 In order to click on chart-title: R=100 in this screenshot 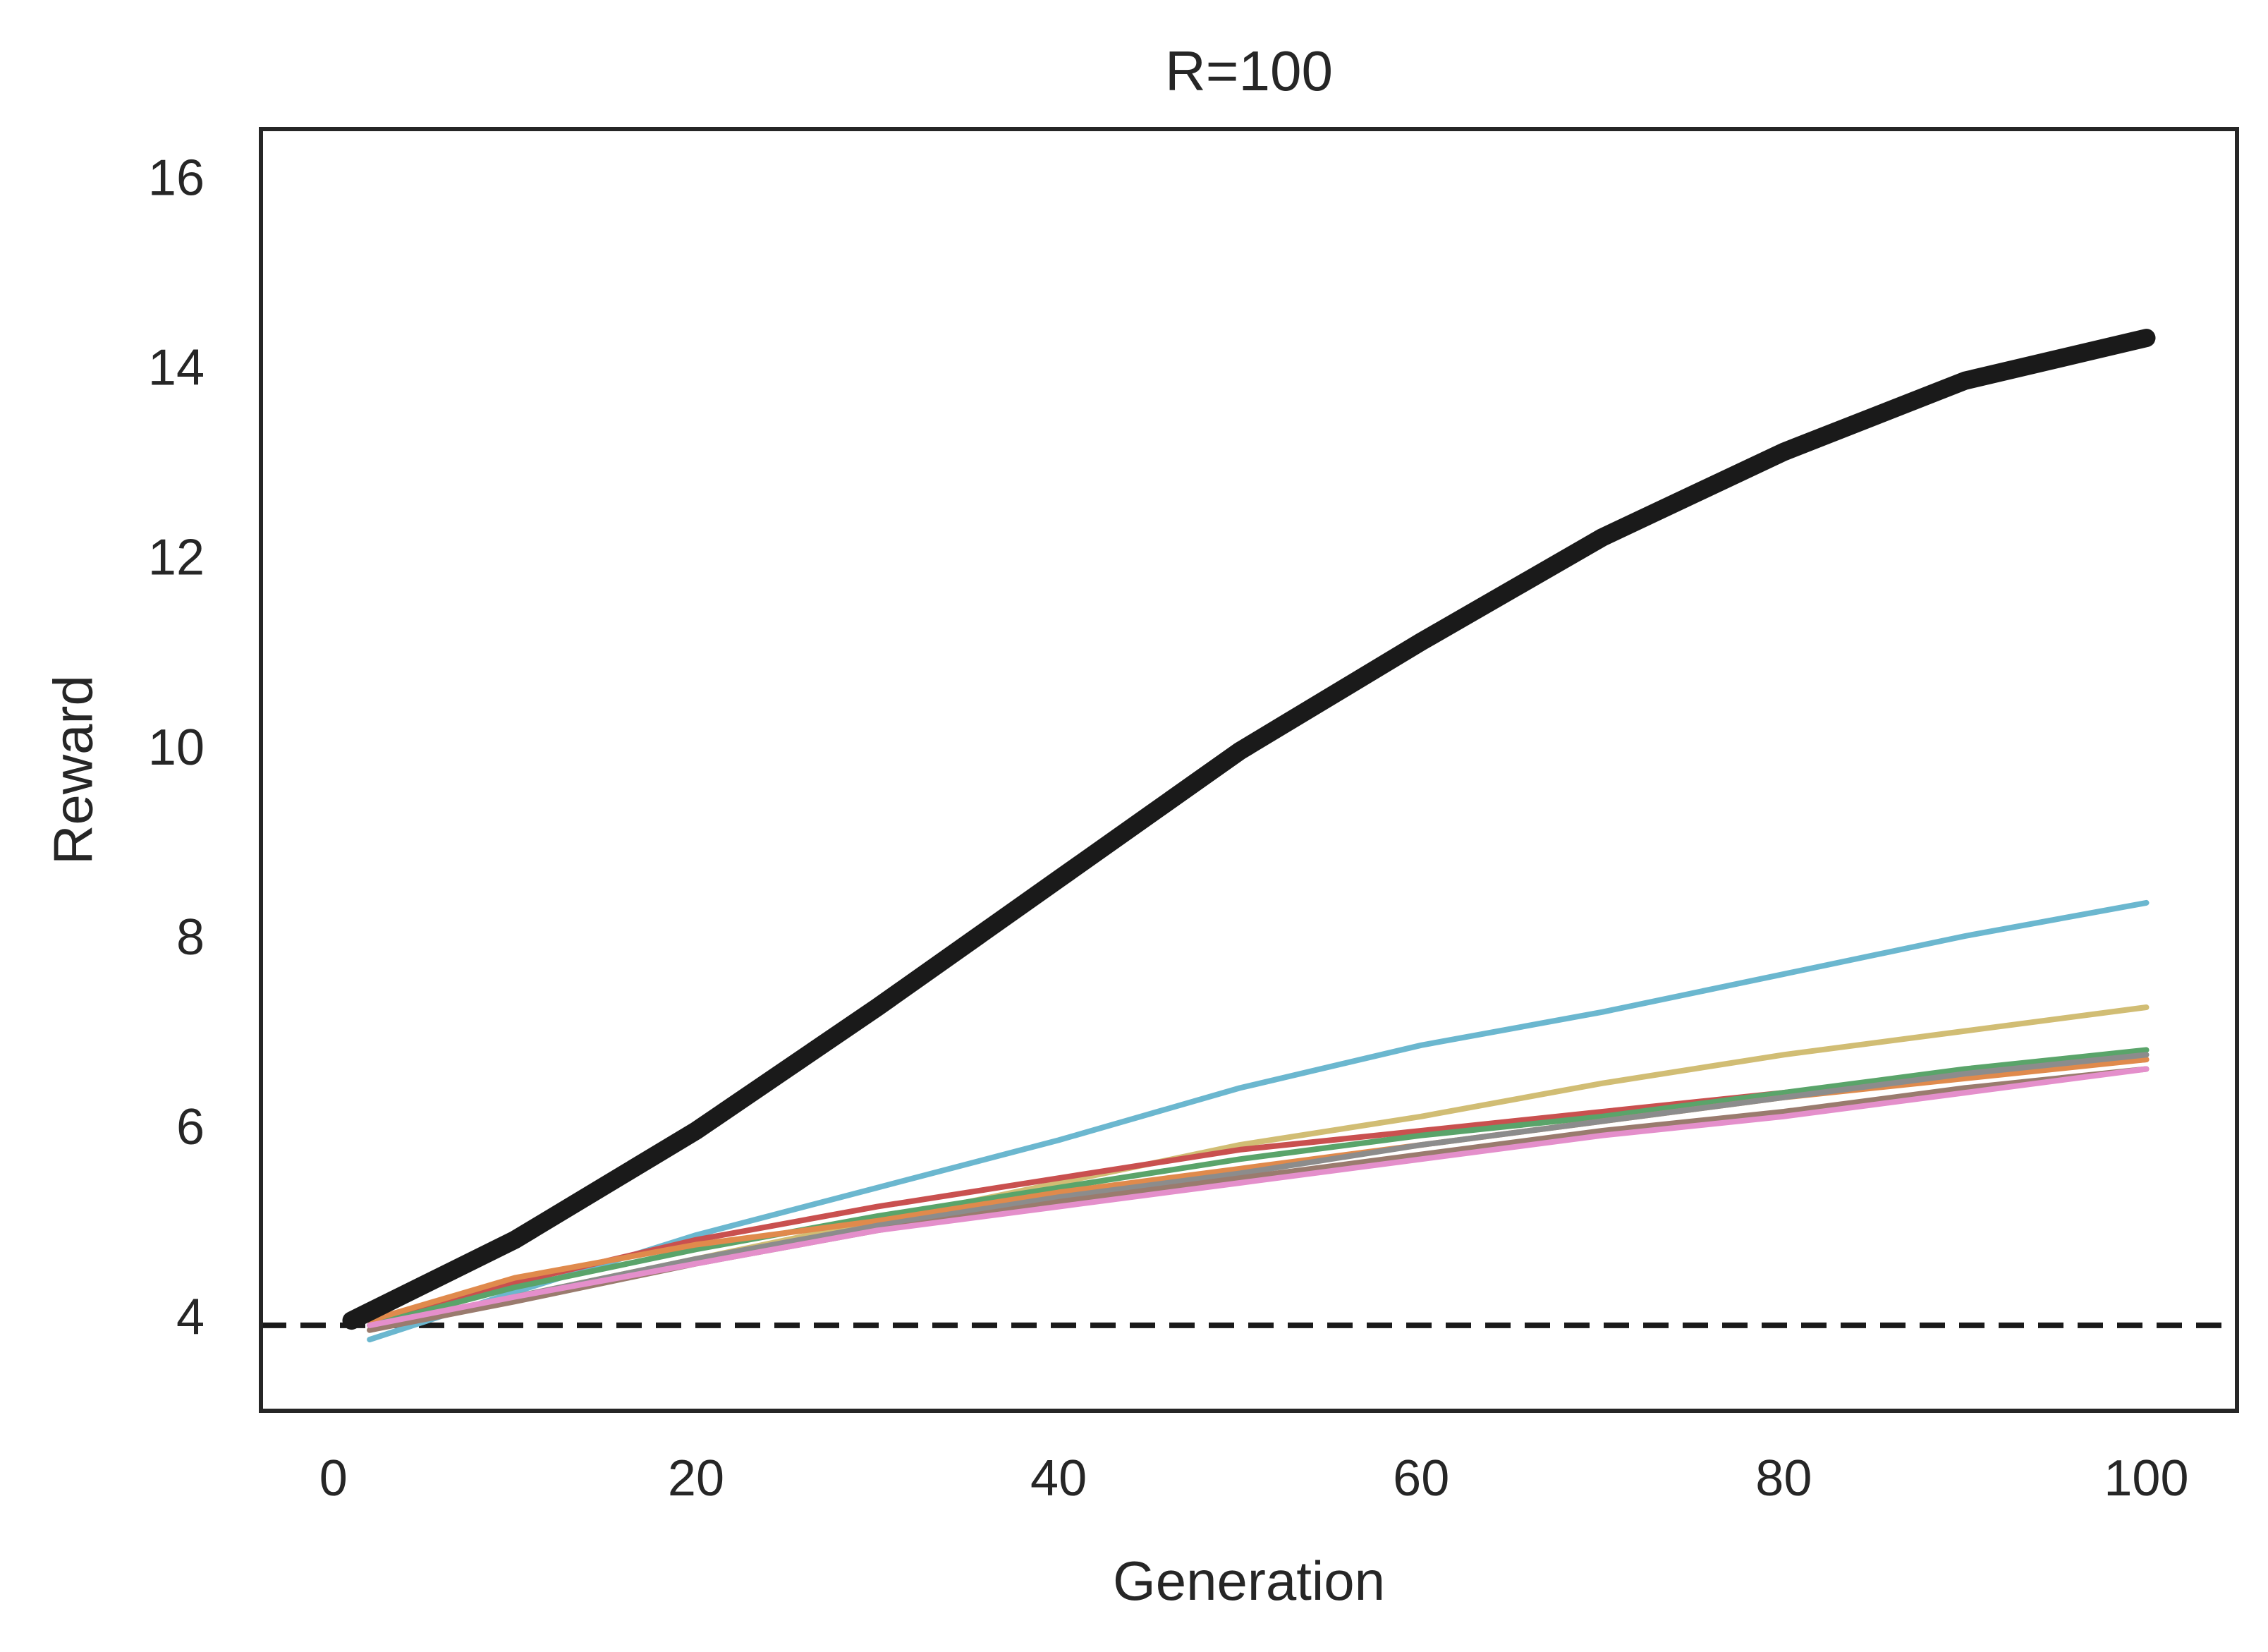, I will do `click(1249, 71)`.